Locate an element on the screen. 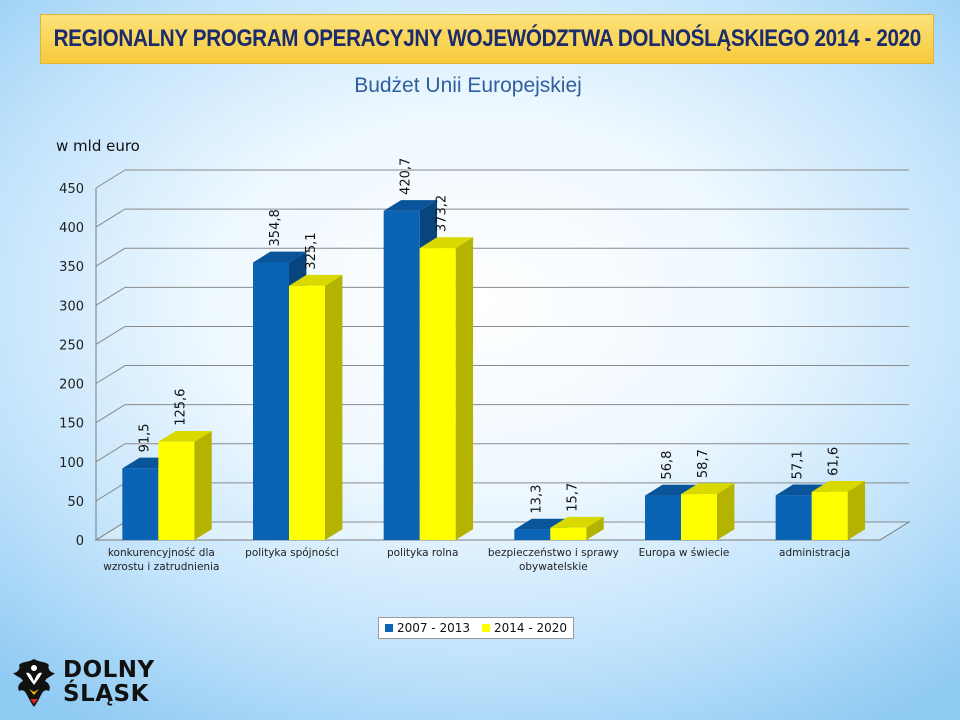  legend-item-2007: 2007 - 2013 is located at coordinates (427, 628).